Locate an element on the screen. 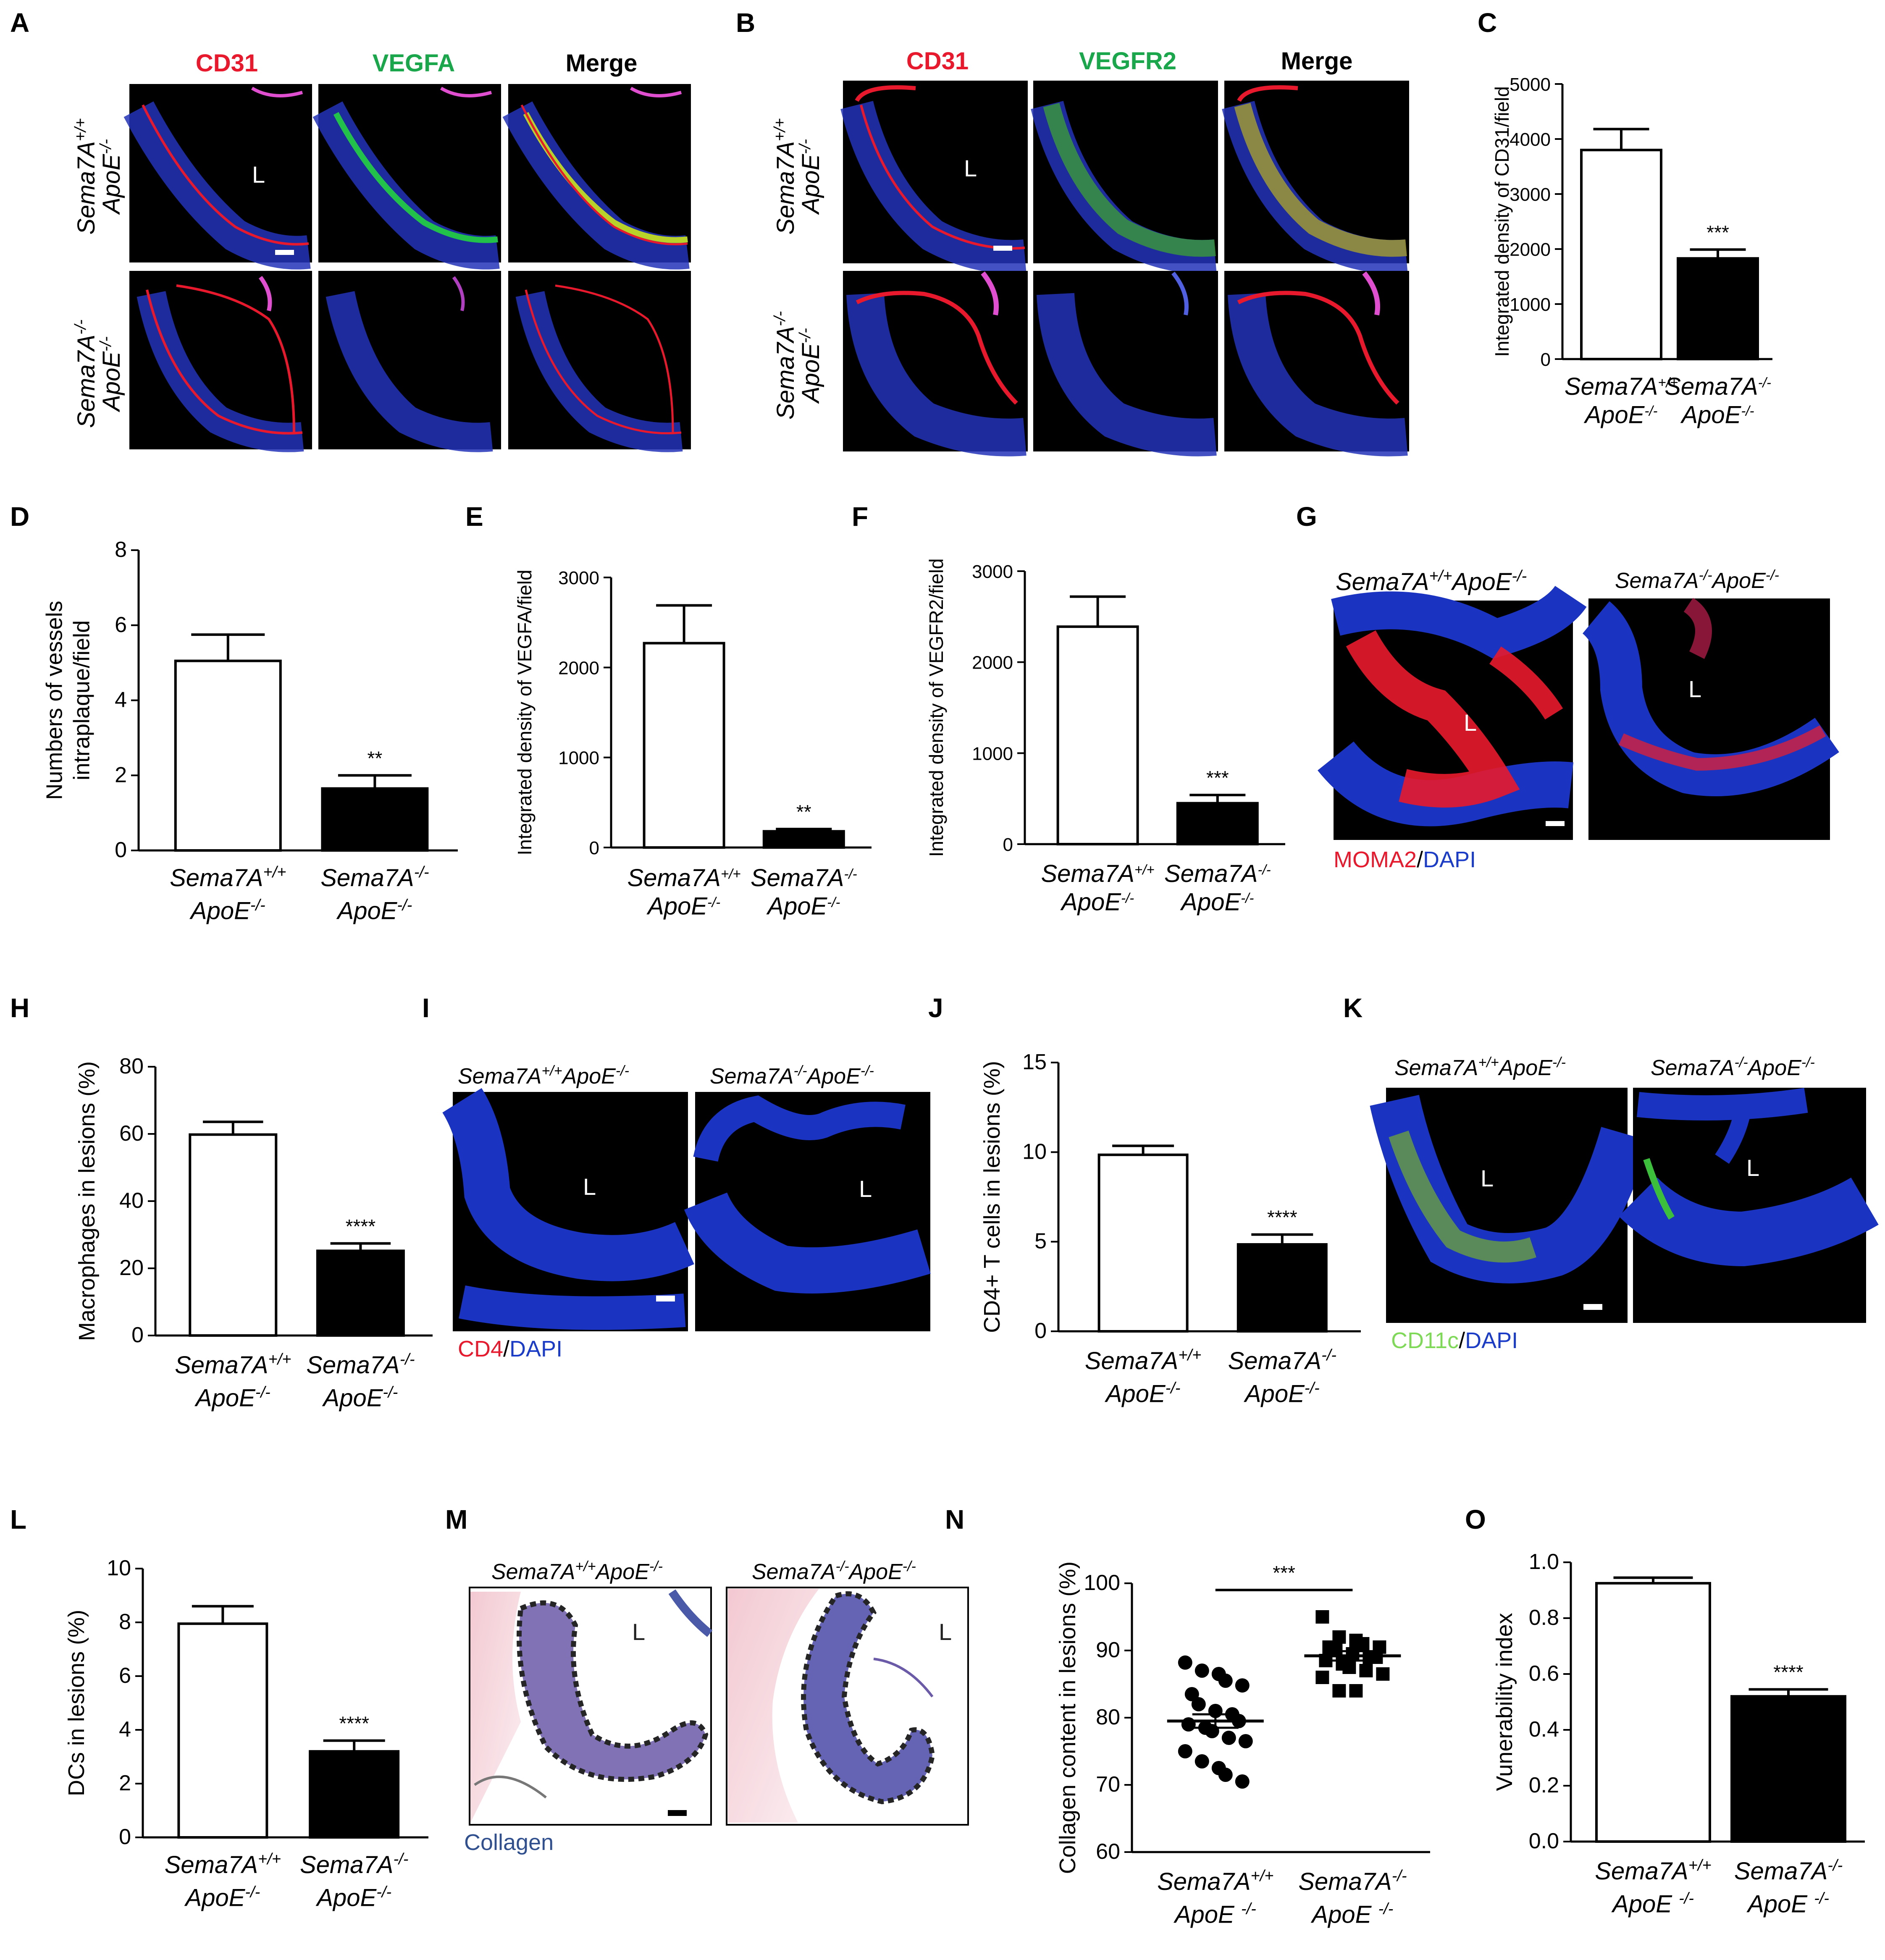  panel-g-label-wt: Sema7A+/+ApoE-/- is located at coordinates (1431, 581).